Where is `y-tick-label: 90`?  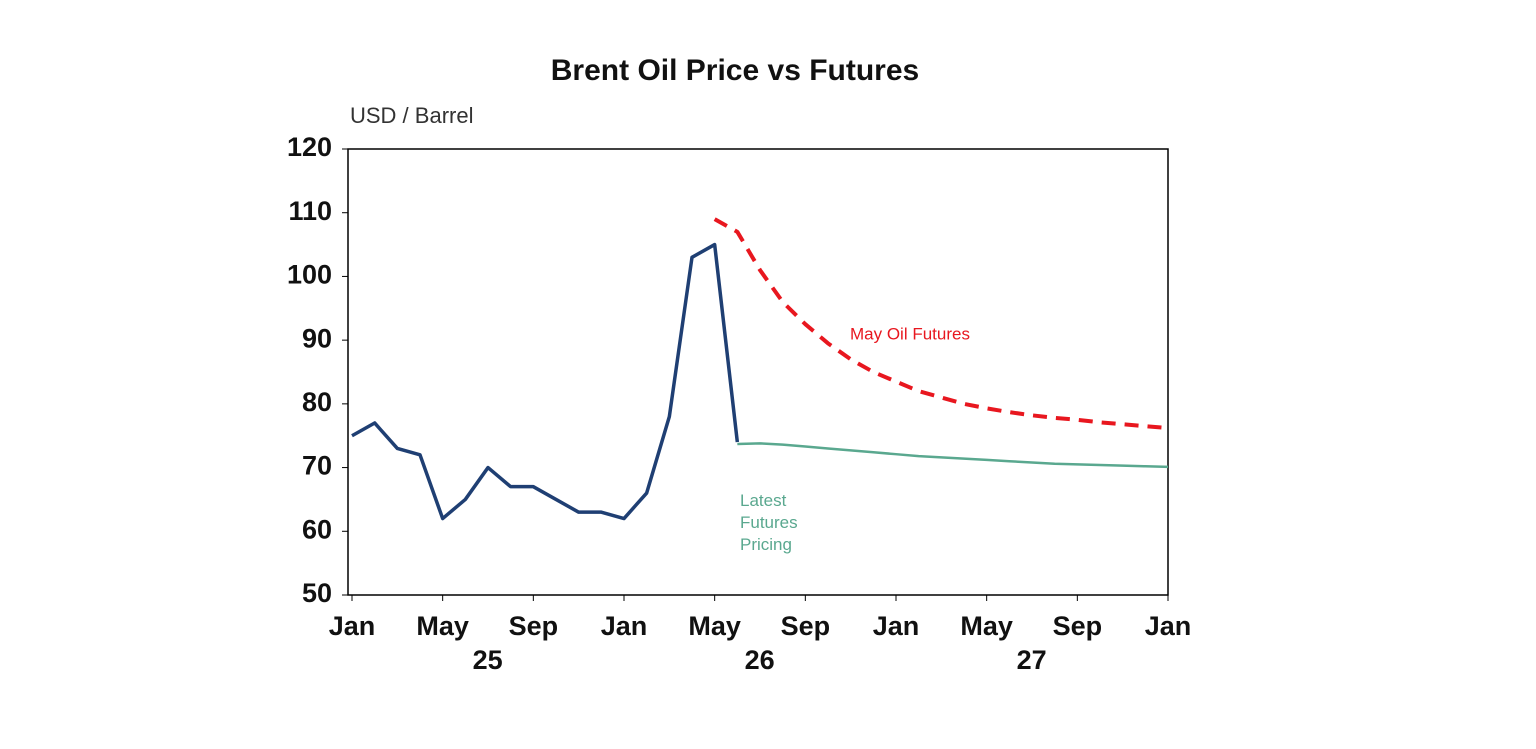
y-tick-label: 90 is located at coordinates (317, 338).